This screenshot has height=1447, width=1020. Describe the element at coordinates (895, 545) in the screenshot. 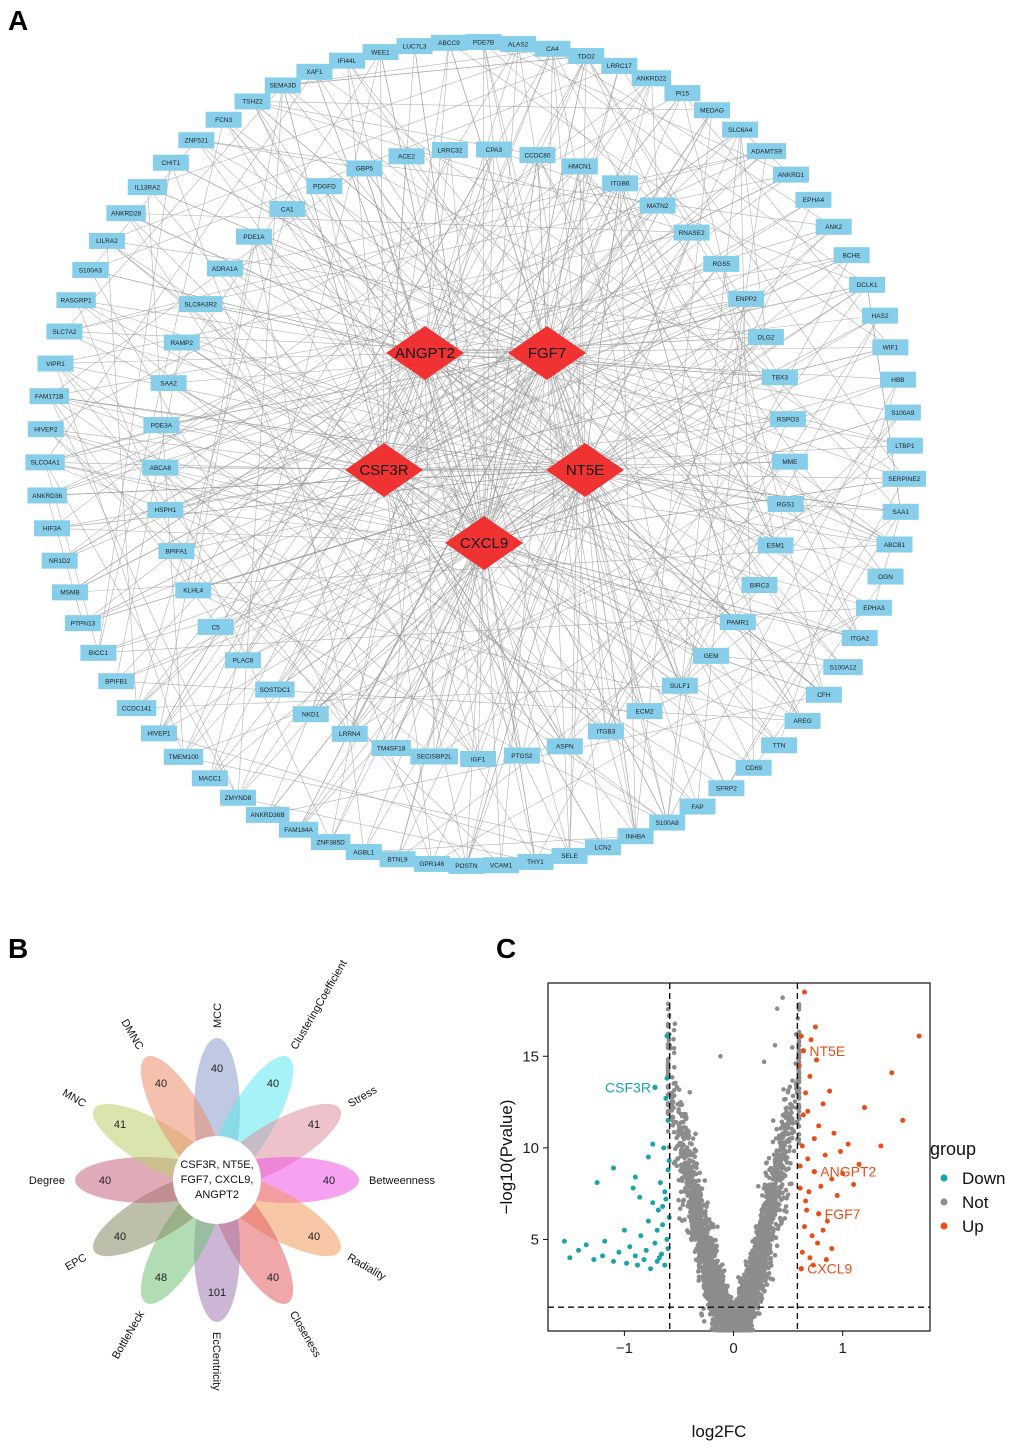

I see `node-label: ABCB1` at that location.